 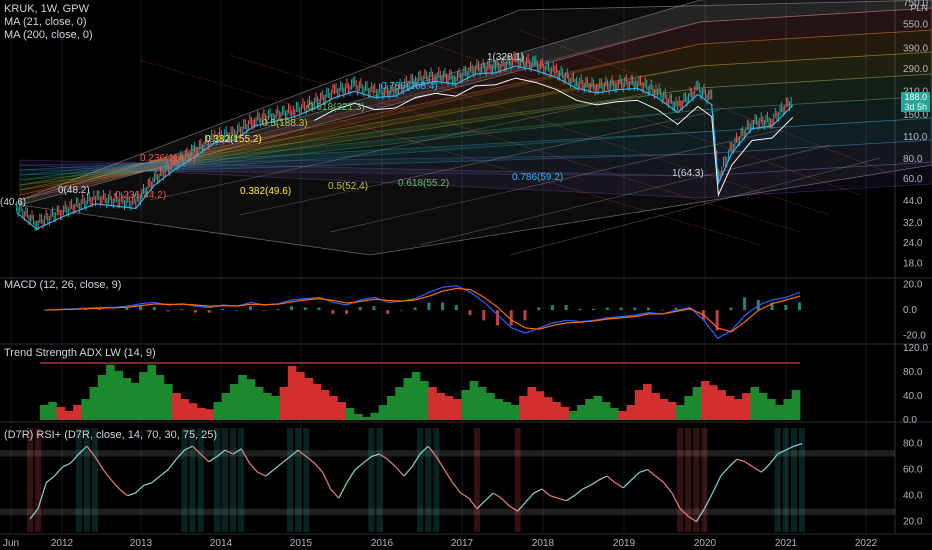 What do you see at coordinates (63, 285) in the screenshot?
I see `macd-title: MACD (12, 26, close, 9)` at bounding box center [63, 285].